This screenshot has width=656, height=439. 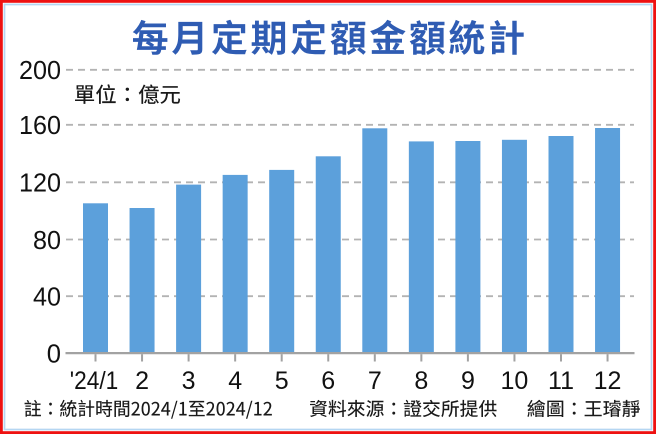 I want to click on svg-text: 160, so click(x=40, y=126).